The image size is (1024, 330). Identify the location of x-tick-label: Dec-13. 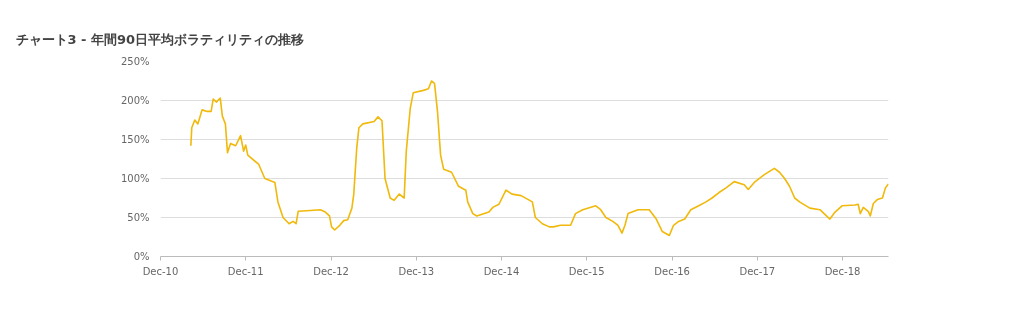
(416, 271).